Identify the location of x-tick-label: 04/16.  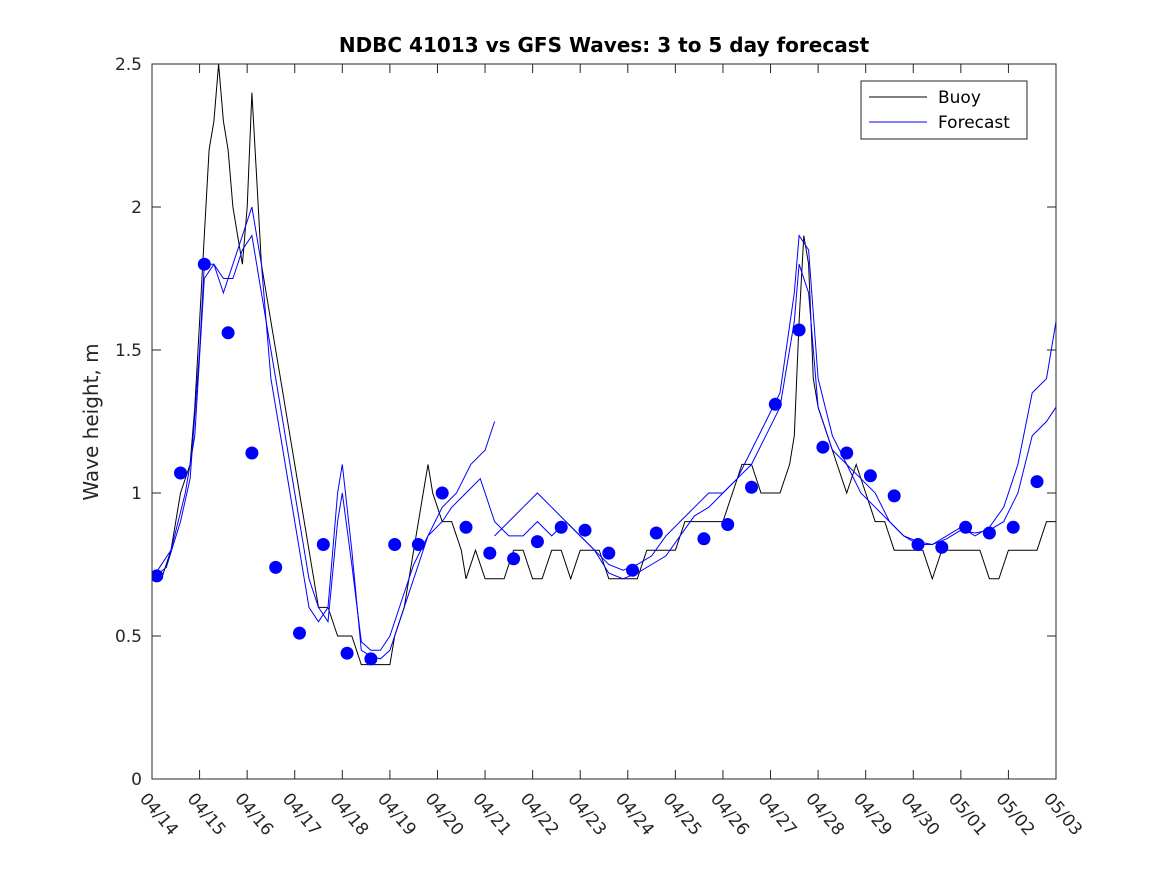
(253, 814).